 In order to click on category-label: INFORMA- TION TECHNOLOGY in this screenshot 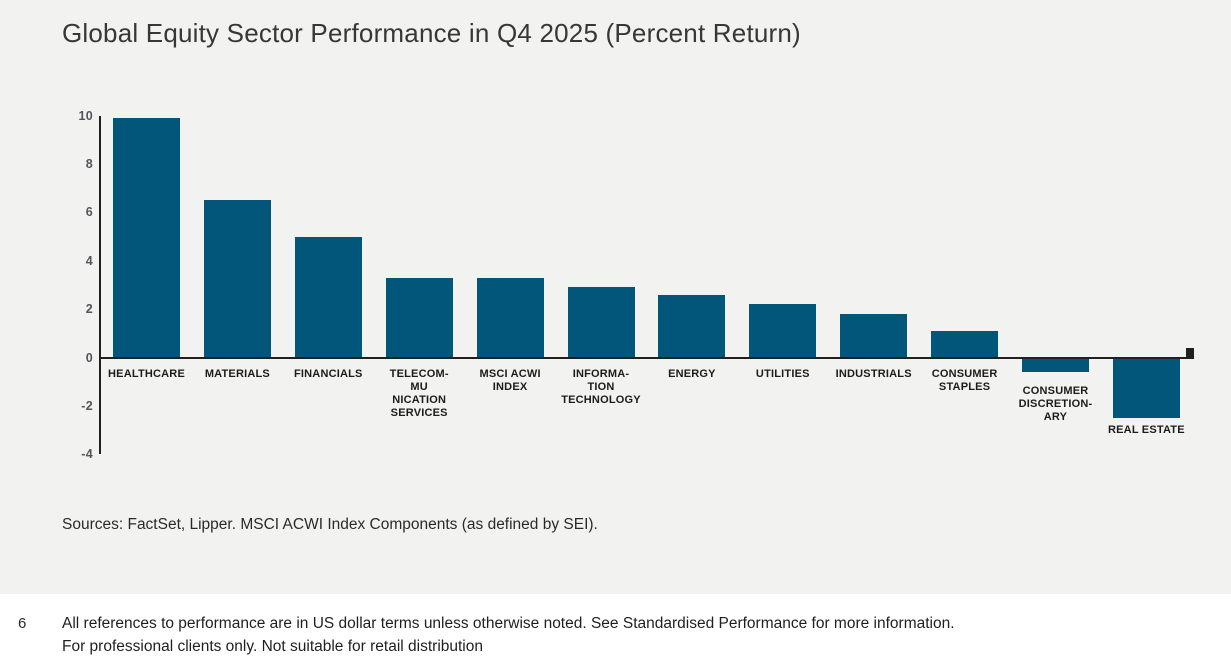, I will do `click(601, 387)`.